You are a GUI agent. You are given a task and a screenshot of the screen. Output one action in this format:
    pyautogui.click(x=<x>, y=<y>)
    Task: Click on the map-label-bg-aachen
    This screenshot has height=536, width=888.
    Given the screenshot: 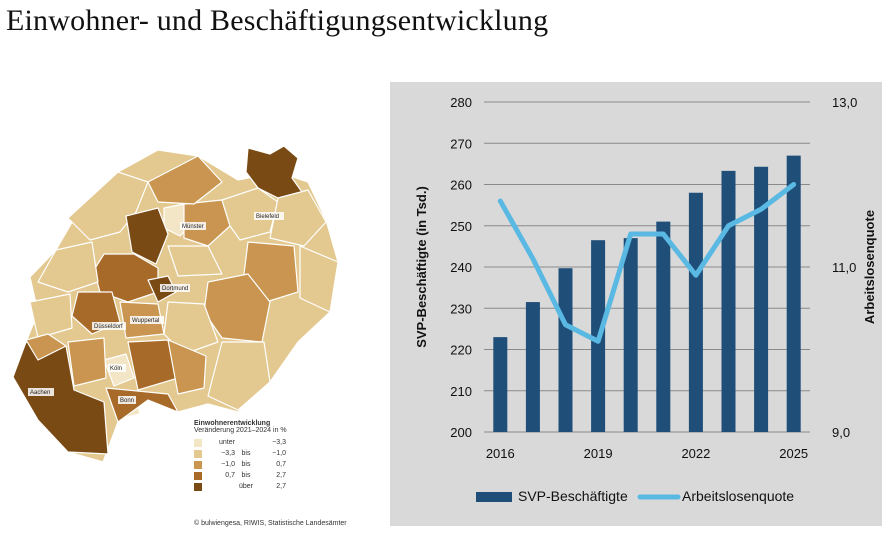 What is the action you would take?
    pyautogui.click(x=41, y=392)
    